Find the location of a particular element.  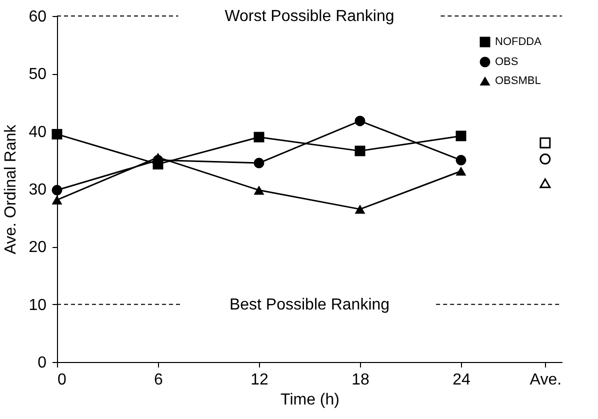

y-tick-label: 60 is located at coordinates (37, 17).